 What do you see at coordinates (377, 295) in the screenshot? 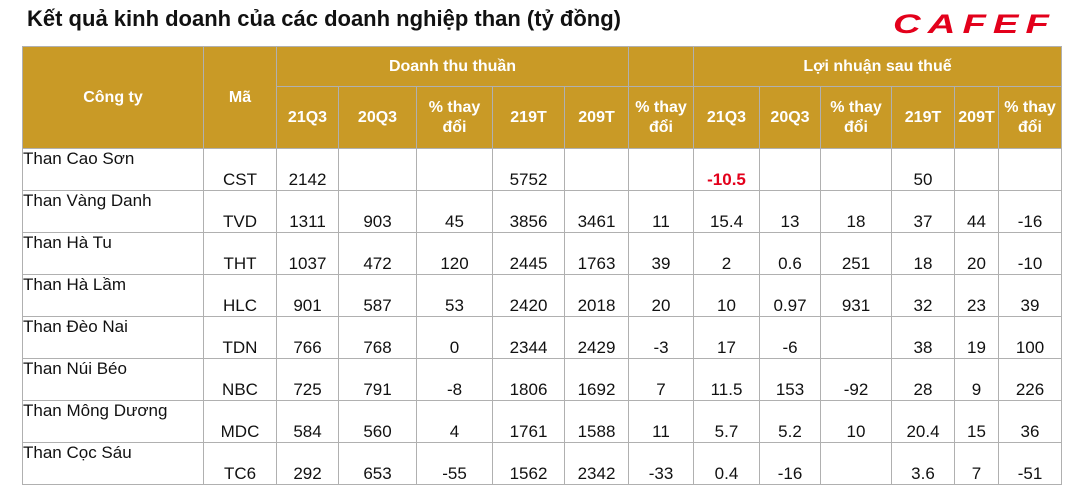
I see `table-cell: 587` at bounding box center [377, 295].